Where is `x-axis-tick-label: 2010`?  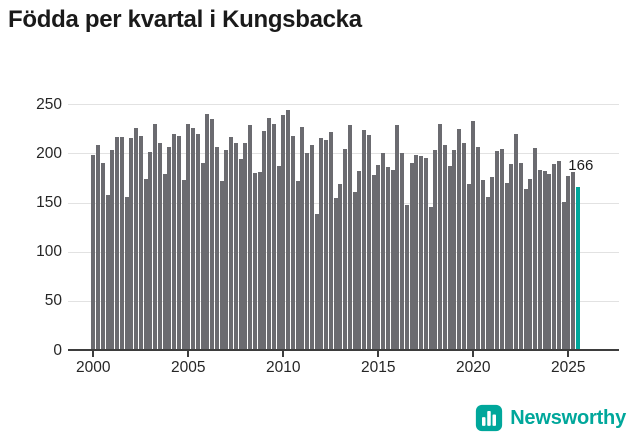 x-axis-tick-label: 2010 is located at coordinates (283, 367).